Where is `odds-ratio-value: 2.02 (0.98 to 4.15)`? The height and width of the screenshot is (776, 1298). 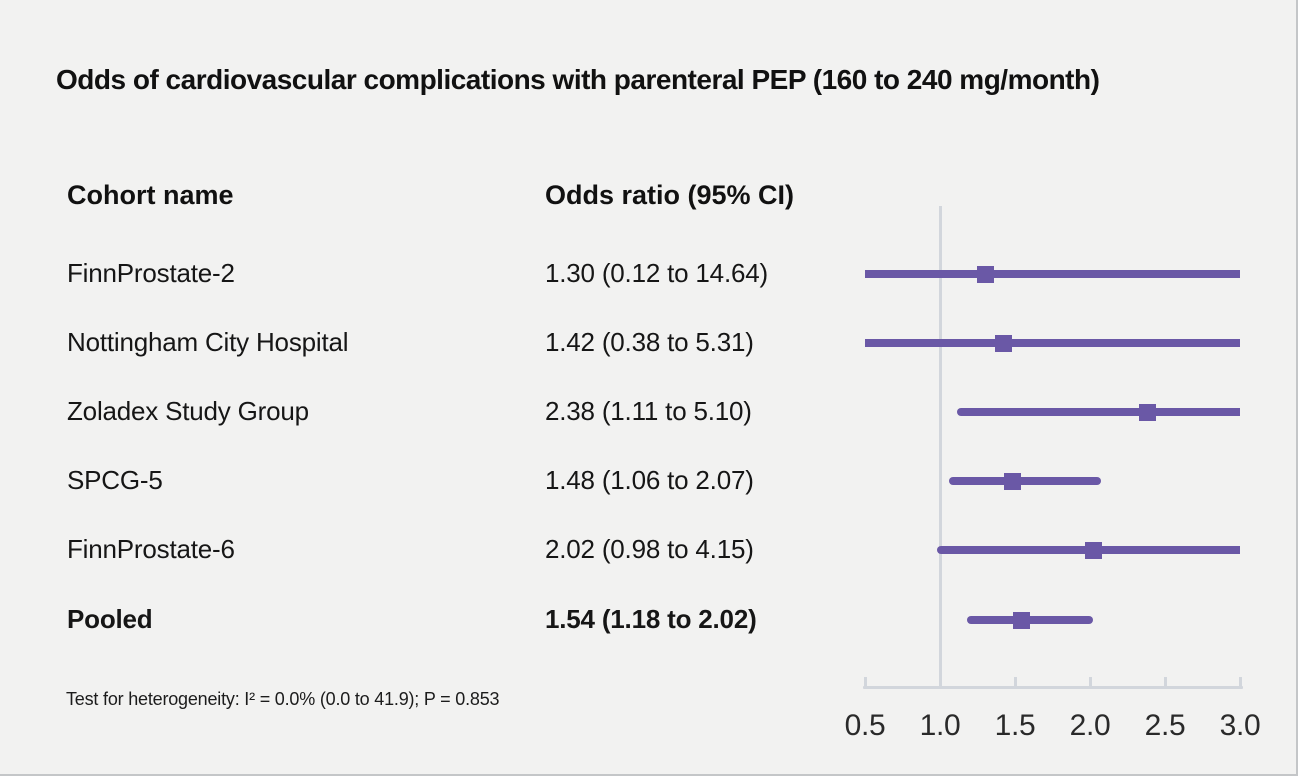
odds-ratio-value: 2.02 (0.98 to 4.15) is located at coordinates (649, 549).